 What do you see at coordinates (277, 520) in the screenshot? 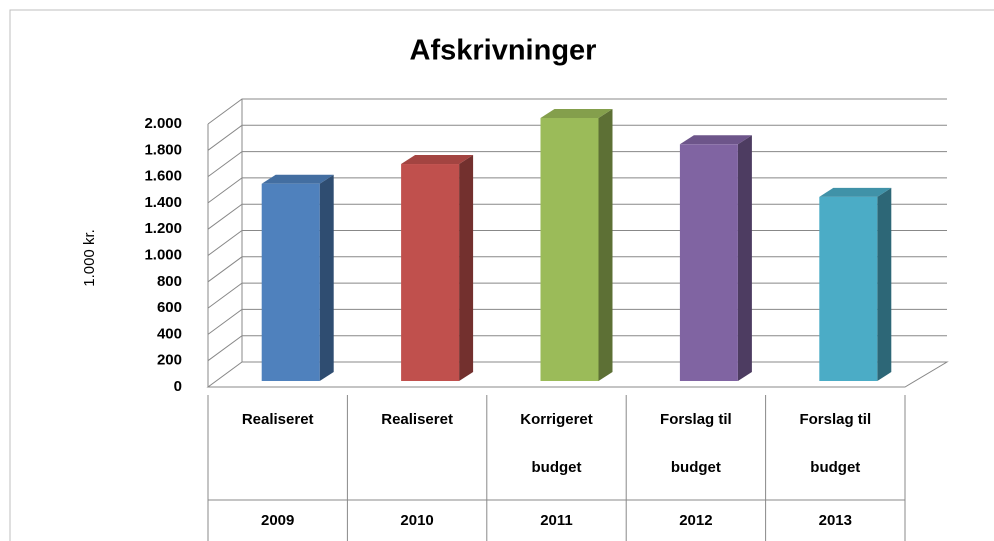
I see `x-tick-label: 2009` at bounding box center [277, 520].